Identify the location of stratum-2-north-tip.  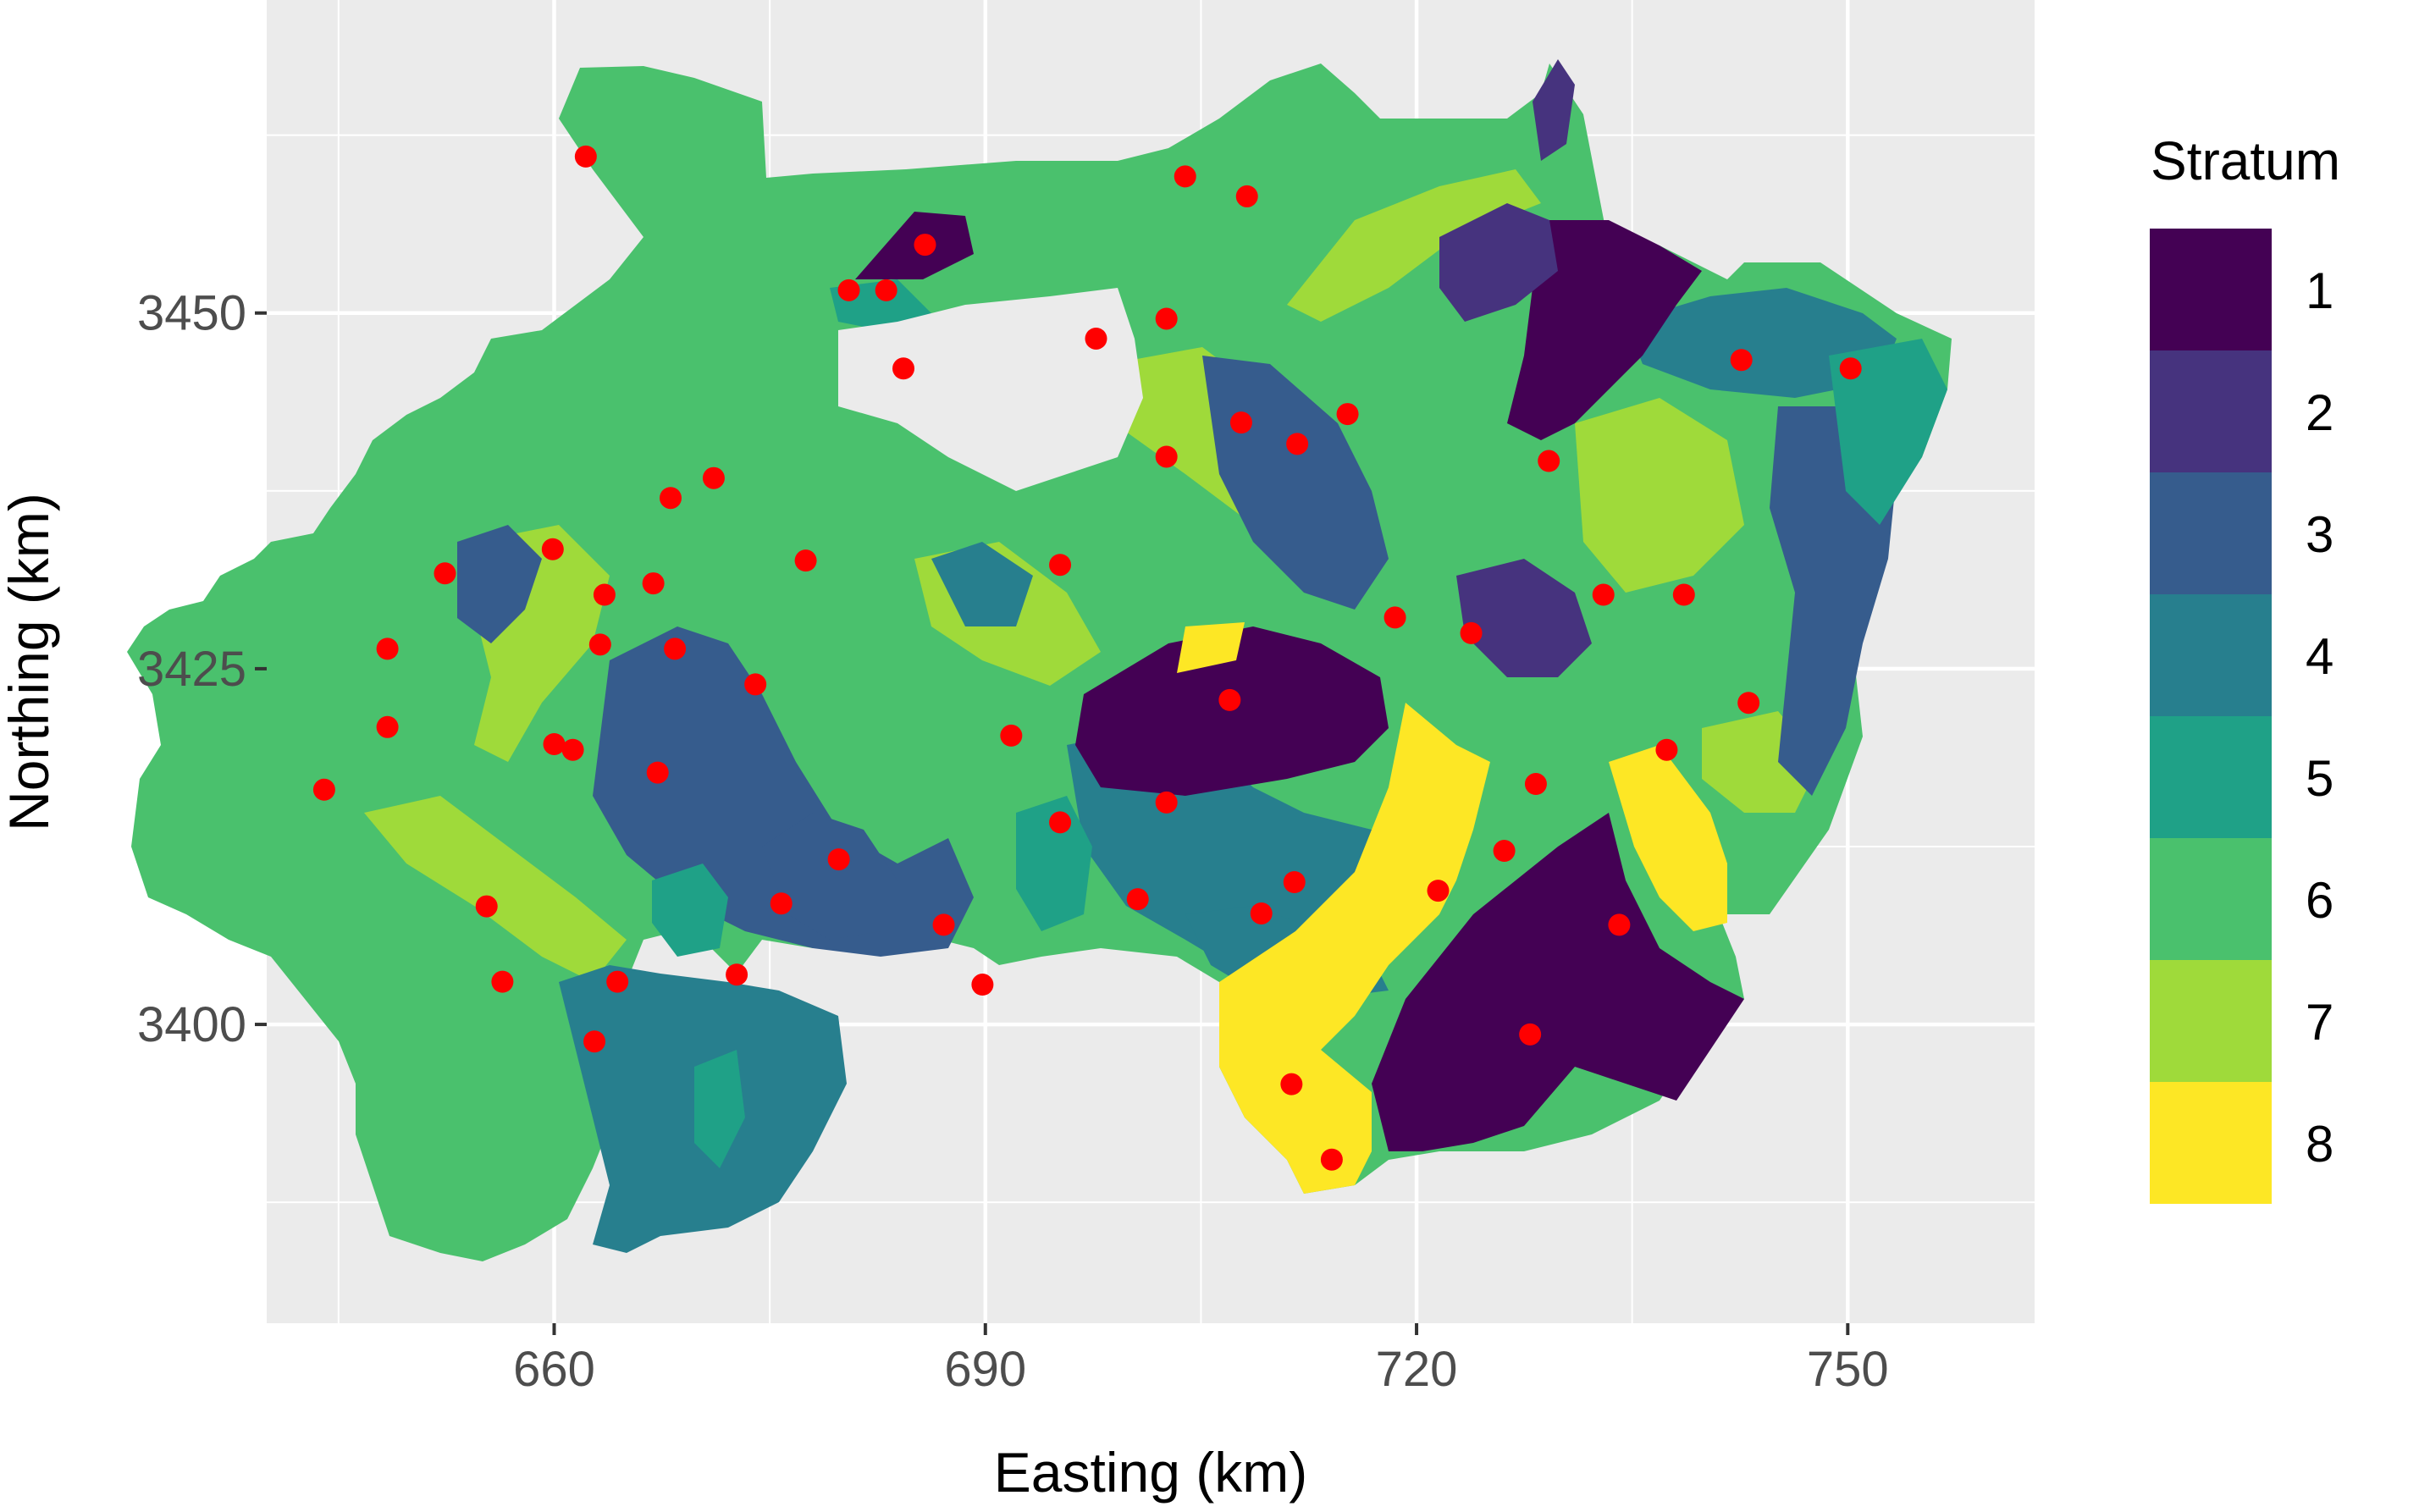
(1554, 110).